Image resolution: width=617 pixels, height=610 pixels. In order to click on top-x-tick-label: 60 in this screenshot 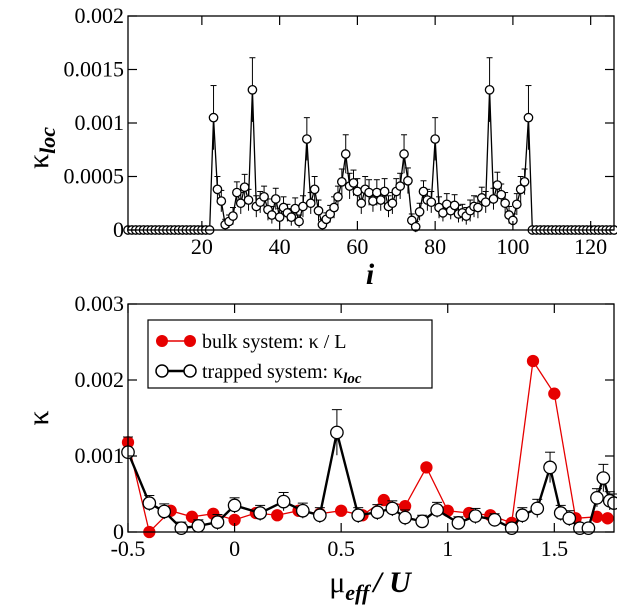, I will do `click(357, 246)`.